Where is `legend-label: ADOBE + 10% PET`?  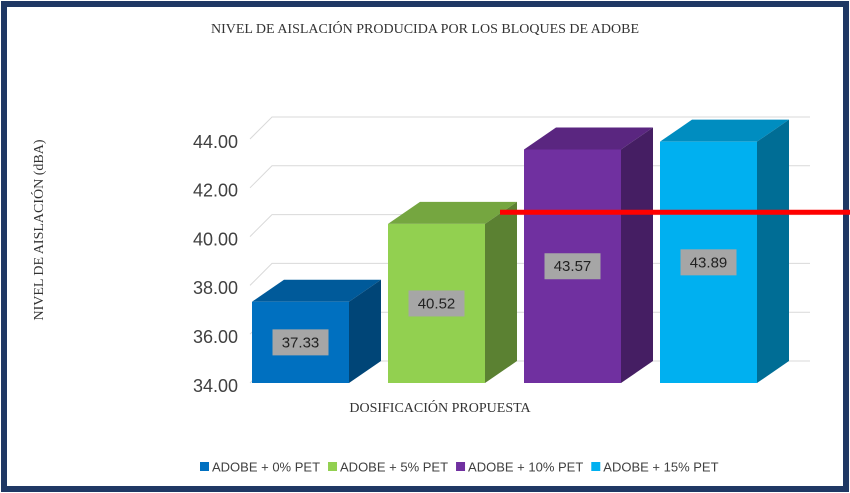 legend-label: ADOBE + 10% PET is located at coordinates (525, 466).